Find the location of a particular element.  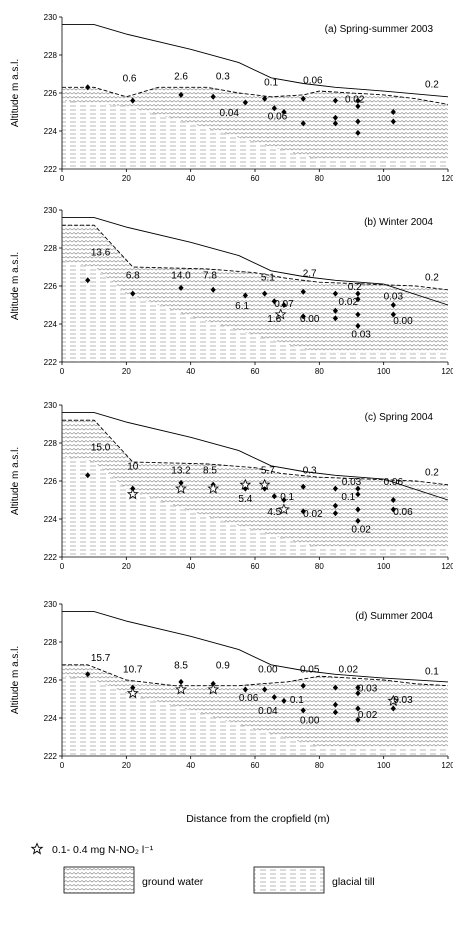

legend-star-item: 0.1- 0.4 mg N-NO₂ l⁻¹ is located at coordinates (92, 849).